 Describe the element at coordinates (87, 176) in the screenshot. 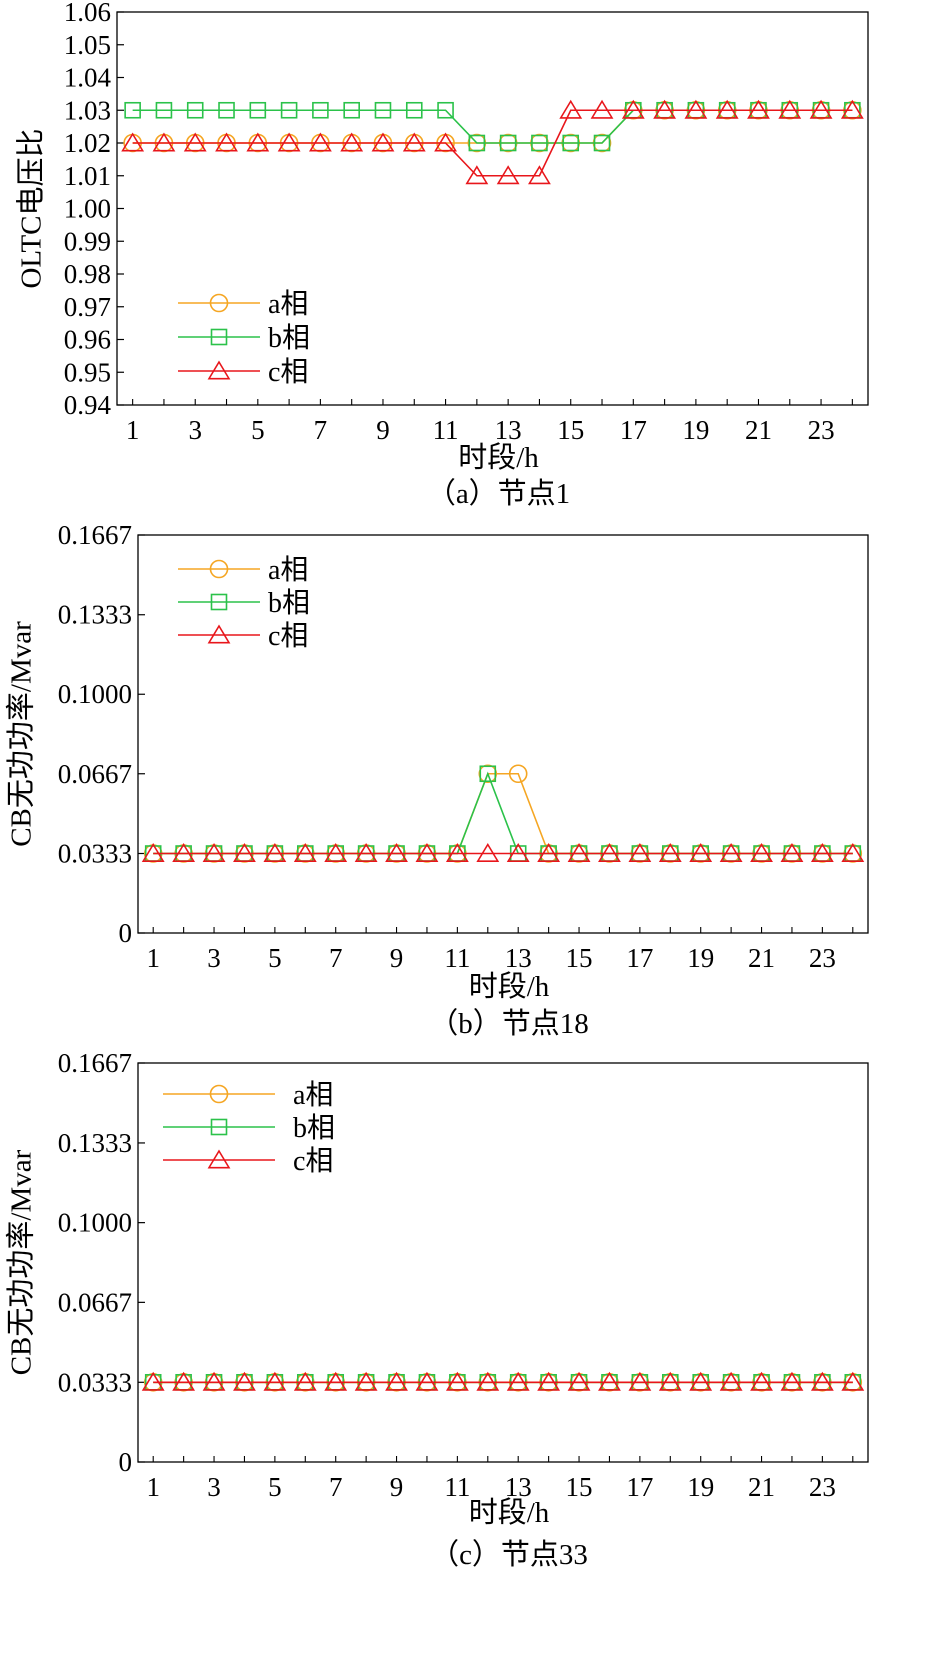

I see `y-tick-label: 1.01` at that location.